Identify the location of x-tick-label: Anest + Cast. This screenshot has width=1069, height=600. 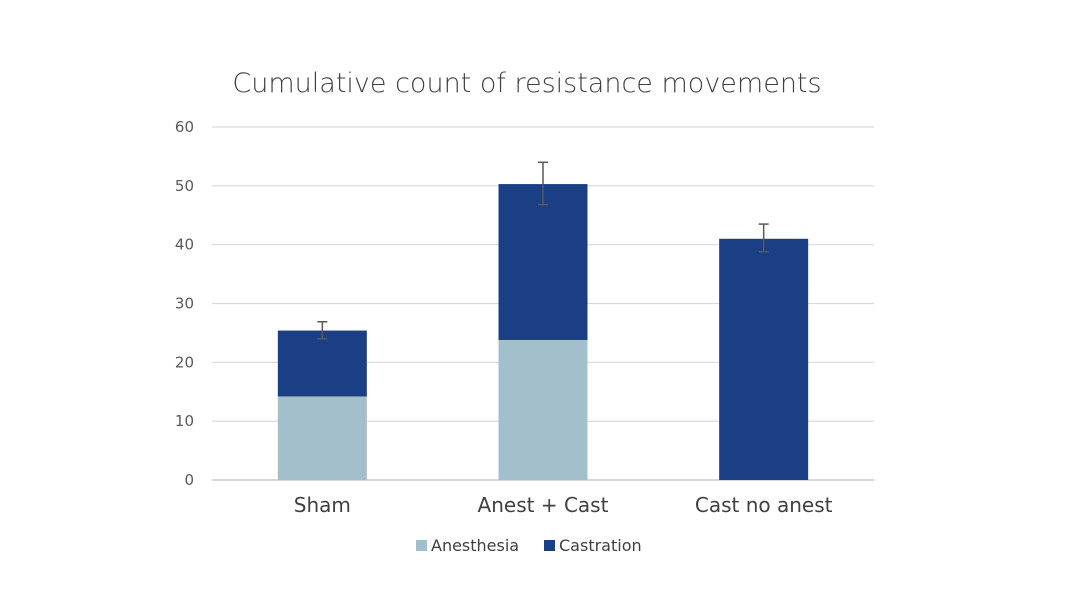
(543, 505).